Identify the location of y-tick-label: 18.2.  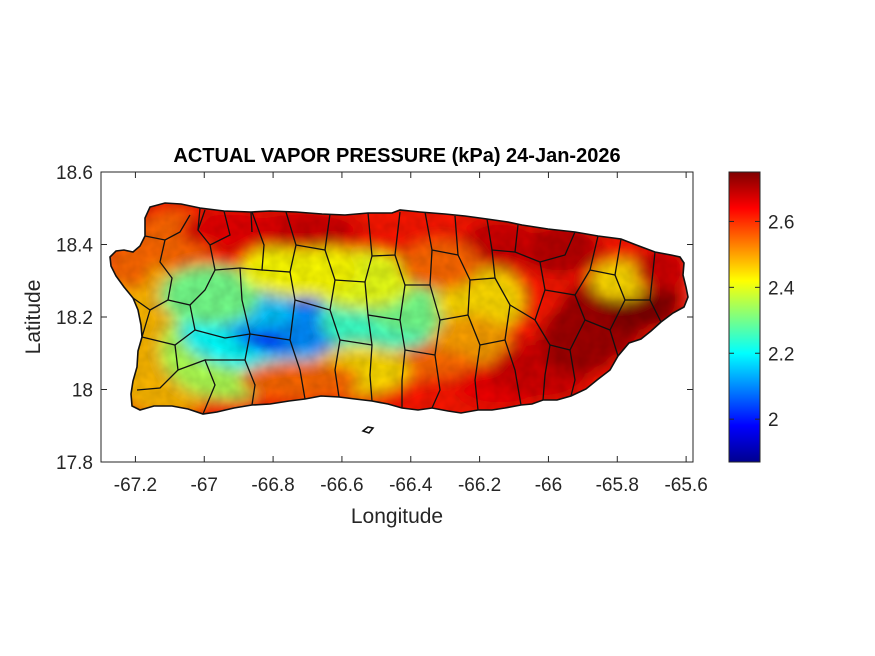
(74, 318).